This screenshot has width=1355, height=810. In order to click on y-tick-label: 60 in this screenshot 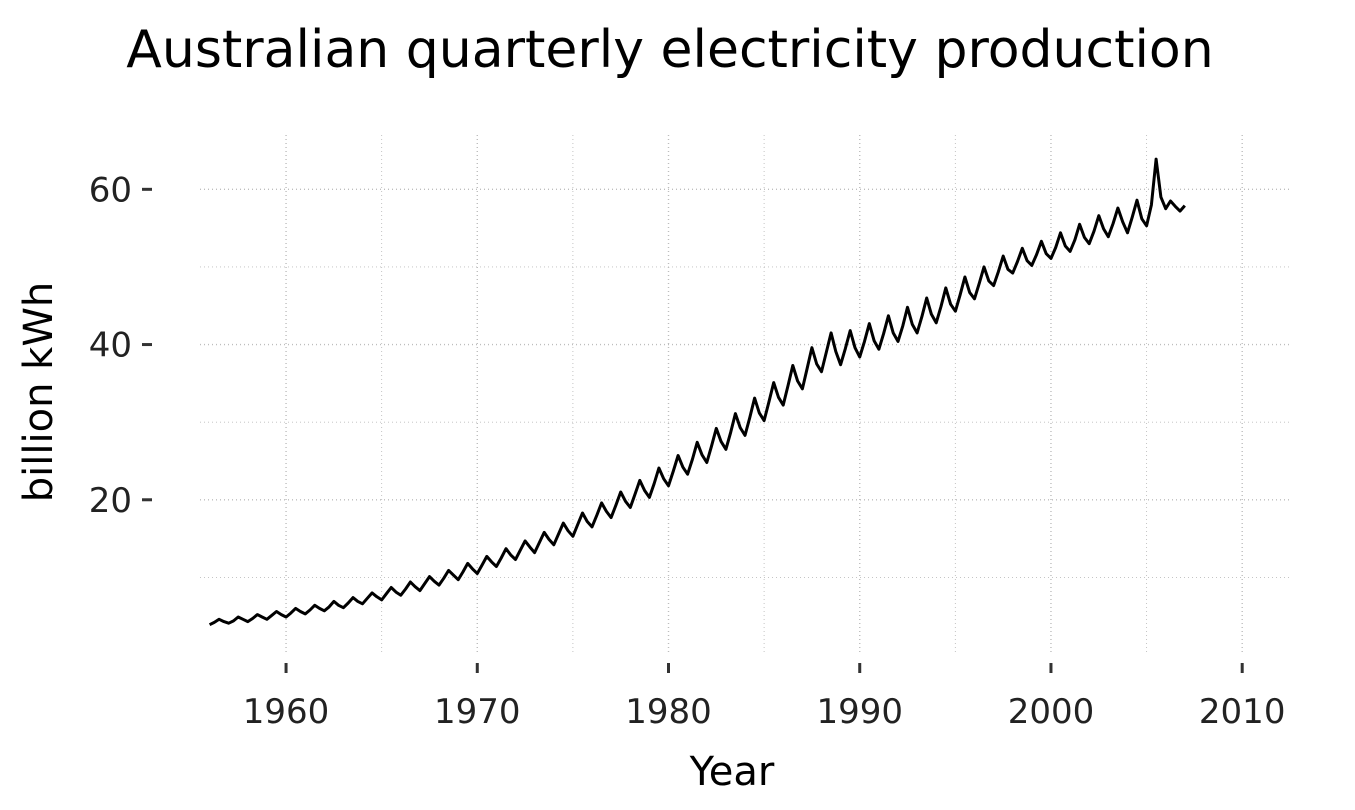, I will do `click(110, 190)`.